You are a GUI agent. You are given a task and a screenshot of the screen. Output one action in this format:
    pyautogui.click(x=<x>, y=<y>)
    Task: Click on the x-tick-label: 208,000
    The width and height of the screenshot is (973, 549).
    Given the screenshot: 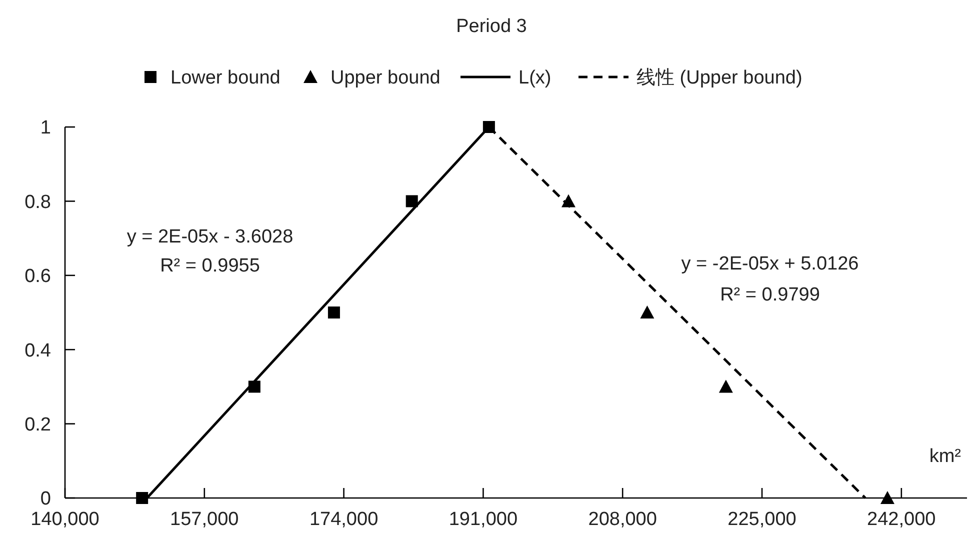 What is the action you would take?
    pyautogui.click(x=622, y=519)
    